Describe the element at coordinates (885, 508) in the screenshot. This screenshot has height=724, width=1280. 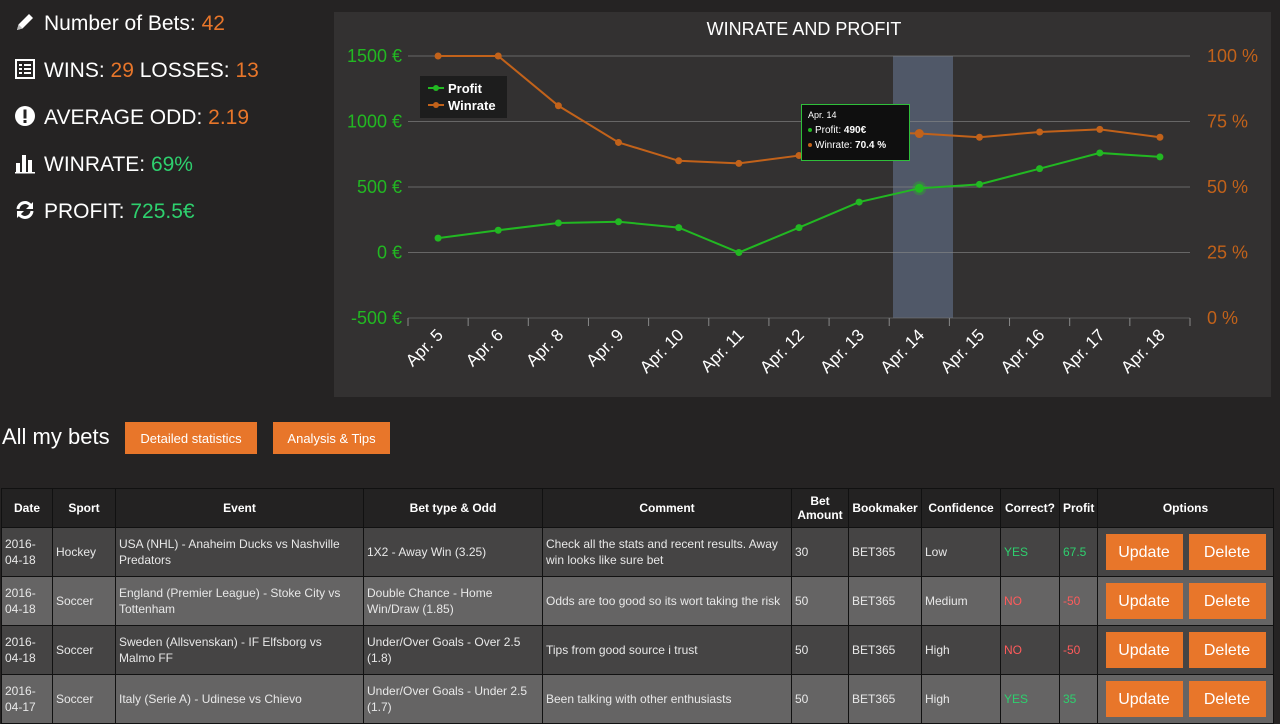
I see `header-bookmaker: Bookmaker` at that location.